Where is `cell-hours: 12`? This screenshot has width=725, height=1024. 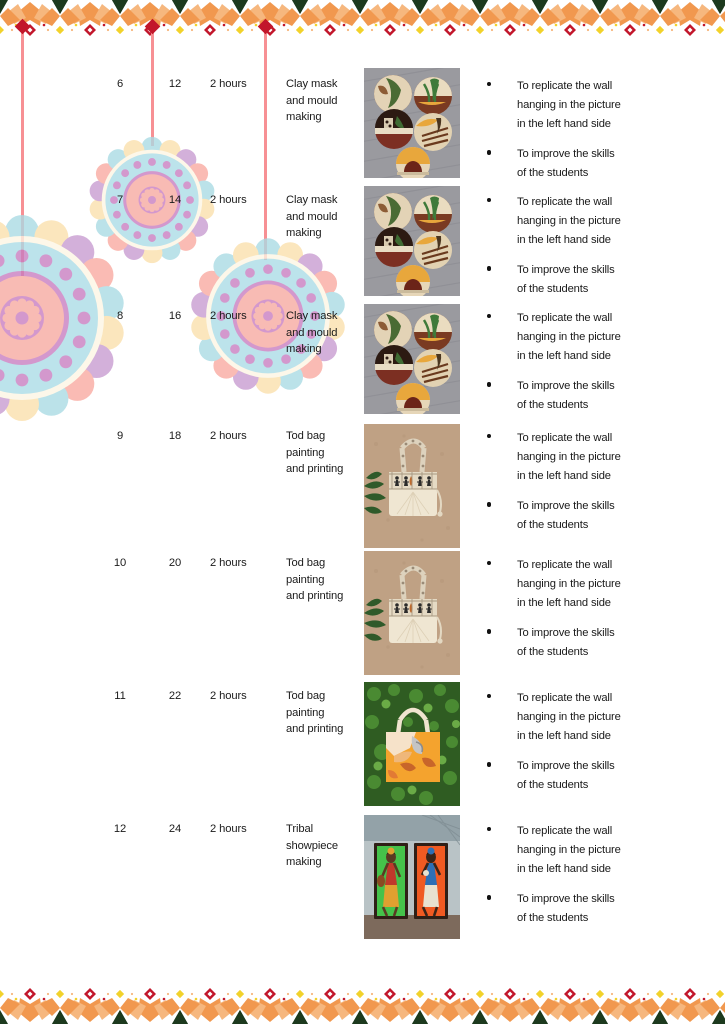
cell-hours: 12 is located at coordinates (175, 84).